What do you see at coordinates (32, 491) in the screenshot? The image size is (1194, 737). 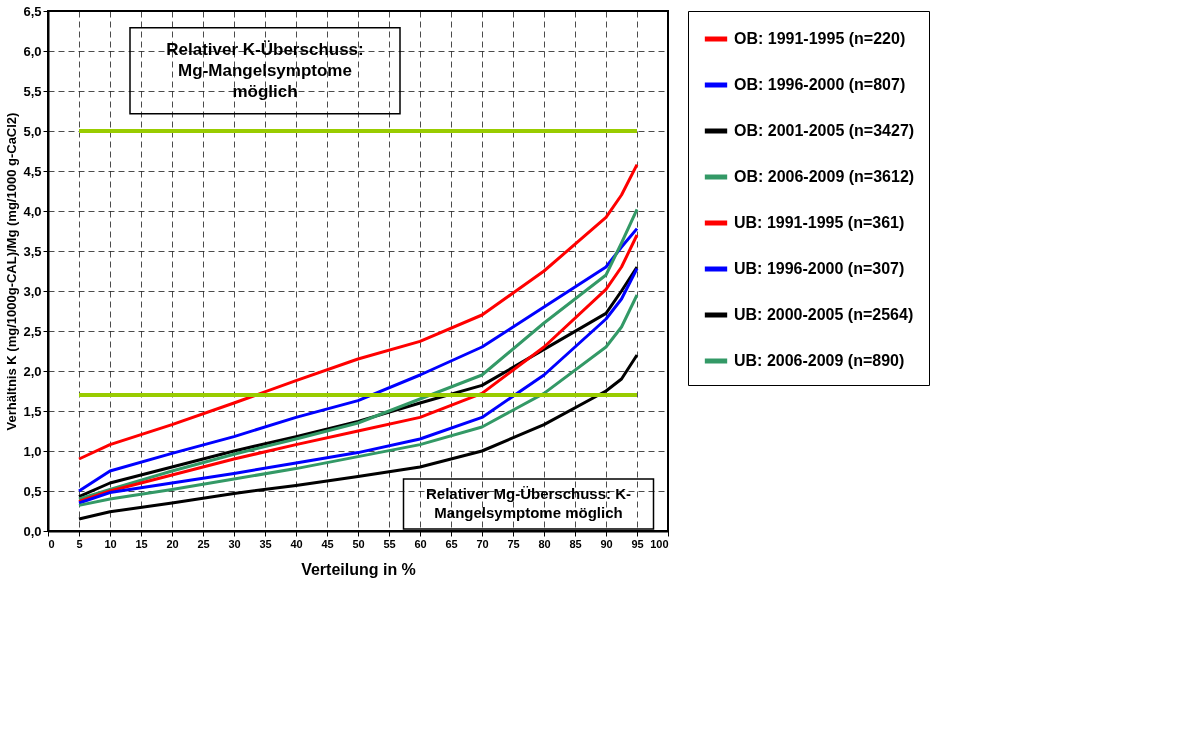 I see `y-tick-label: 0,5` at bounding box center [32, 491].